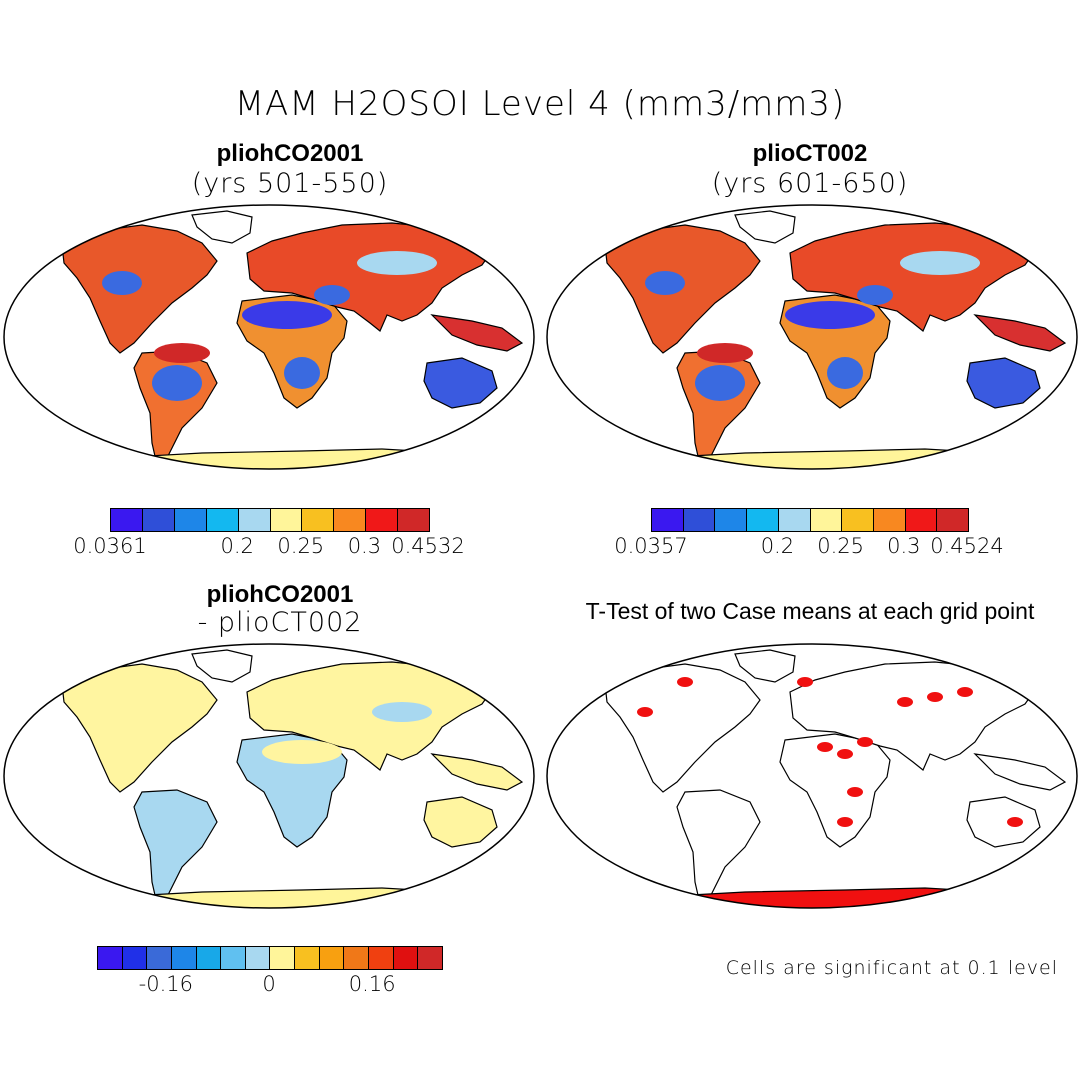 The image size is (1080, 1080). I want to click on panel1-title: pliohCO2001, so click(290, 153).